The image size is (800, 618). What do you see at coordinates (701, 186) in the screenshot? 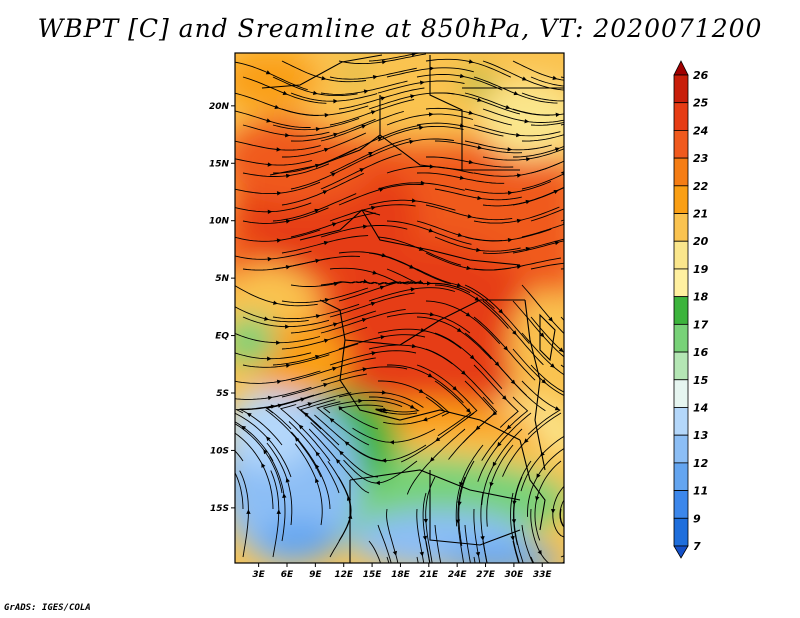
I see `colorbar-label: 22` at bounding box center [701, 186].